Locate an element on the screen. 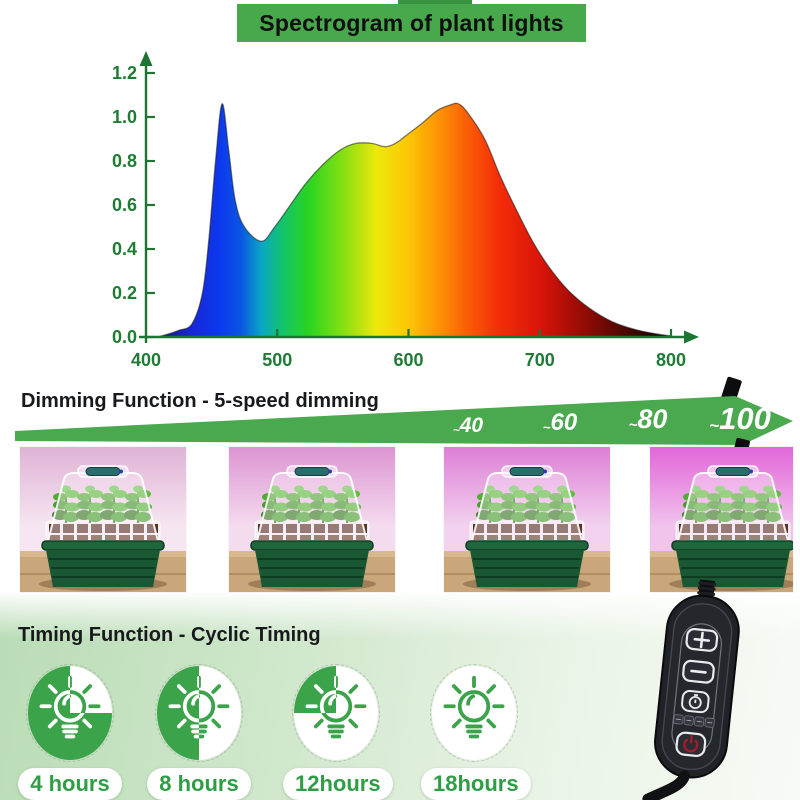  dimming-level-label: ~60 is located at coordinates (560, 422).